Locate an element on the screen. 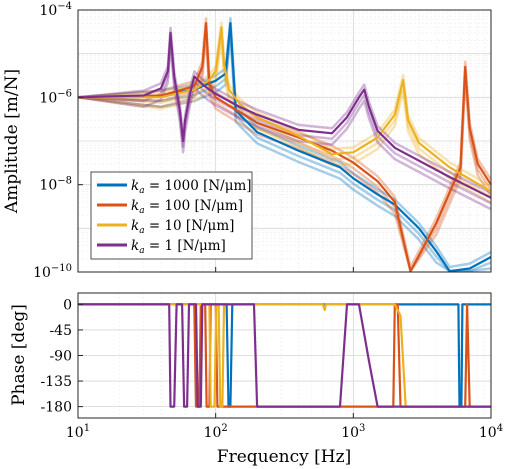  amplitude-y-axis-label: Amplitude [m/N] is located at coordinates (12, 141).